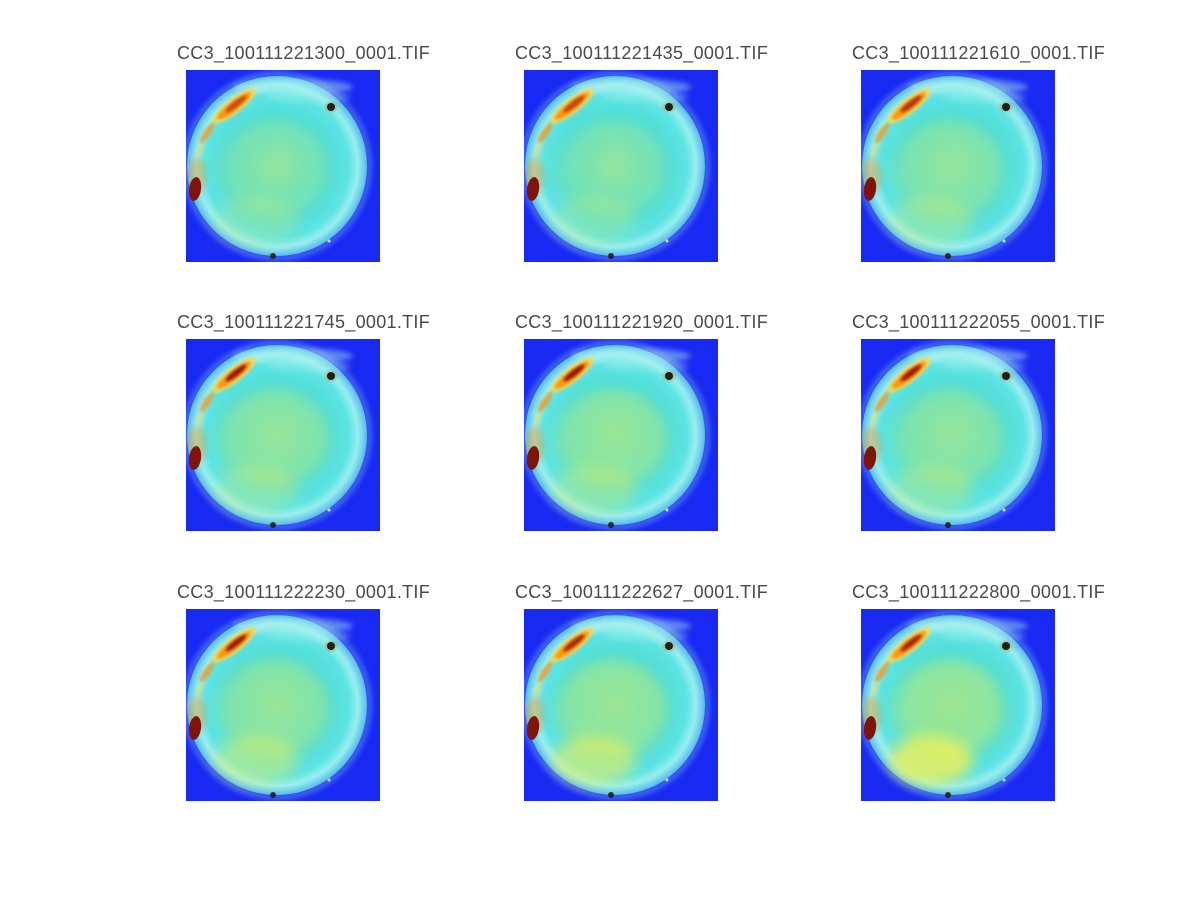 Image resolution: width=1201 pixels, height=901 pixels. I want to click on subplot-title: CC3_100111221610_0001.TIF, so click(979, 53).